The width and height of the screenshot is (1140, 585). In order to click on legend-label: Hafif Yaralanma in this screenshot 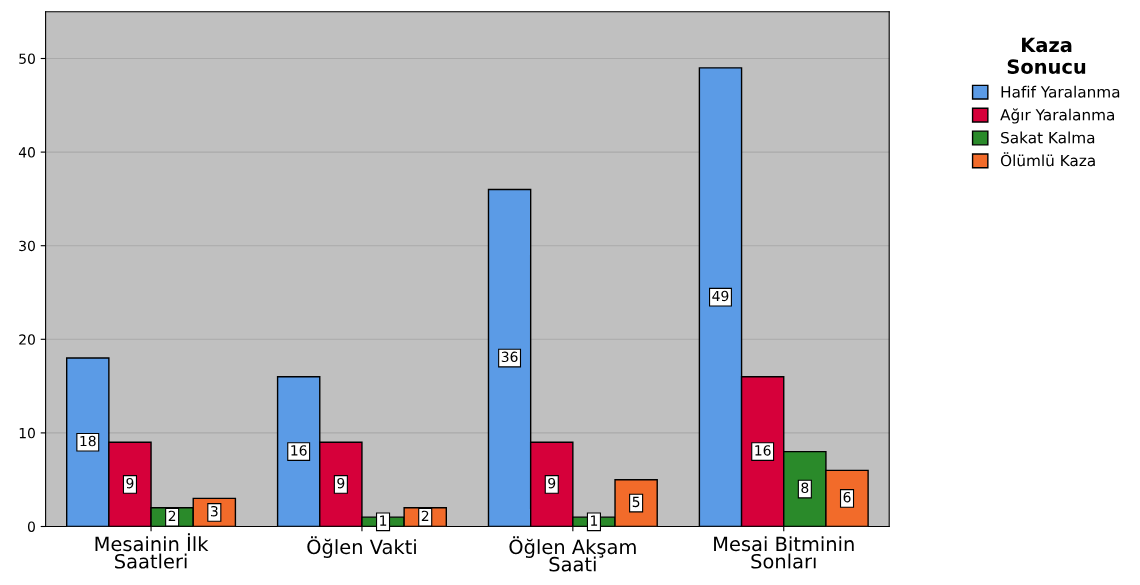, I will do `click(1060, 91)`.